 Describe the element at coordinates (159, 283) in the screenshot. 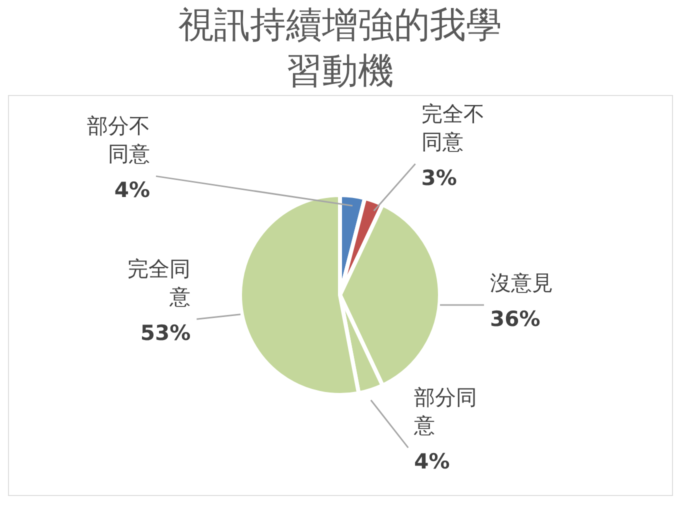

I see `slice-label: 完全同意` at that location.